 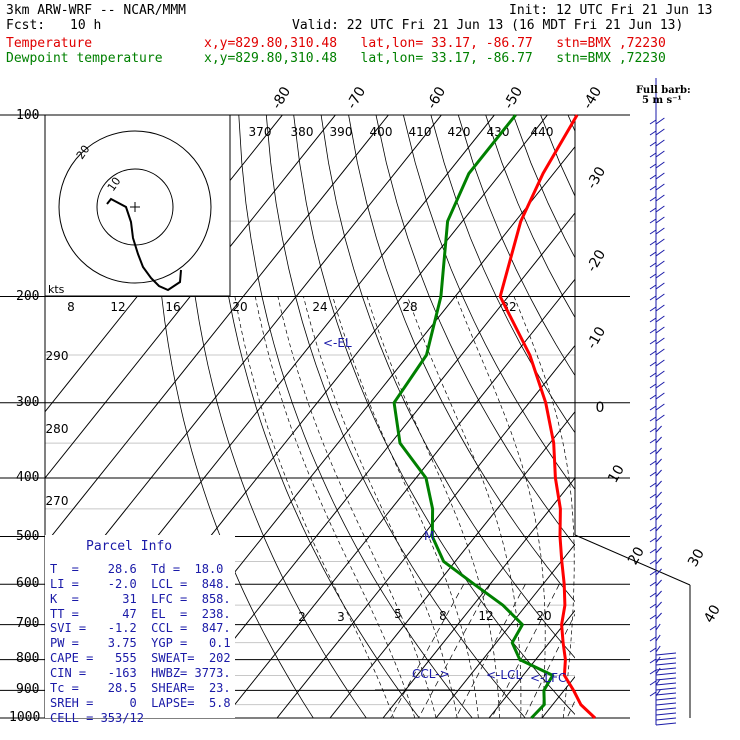 What do you see at coordinates (696, 557) in the screenshot?
I see `temperature-label: 30` at bounding box center [696, 557].